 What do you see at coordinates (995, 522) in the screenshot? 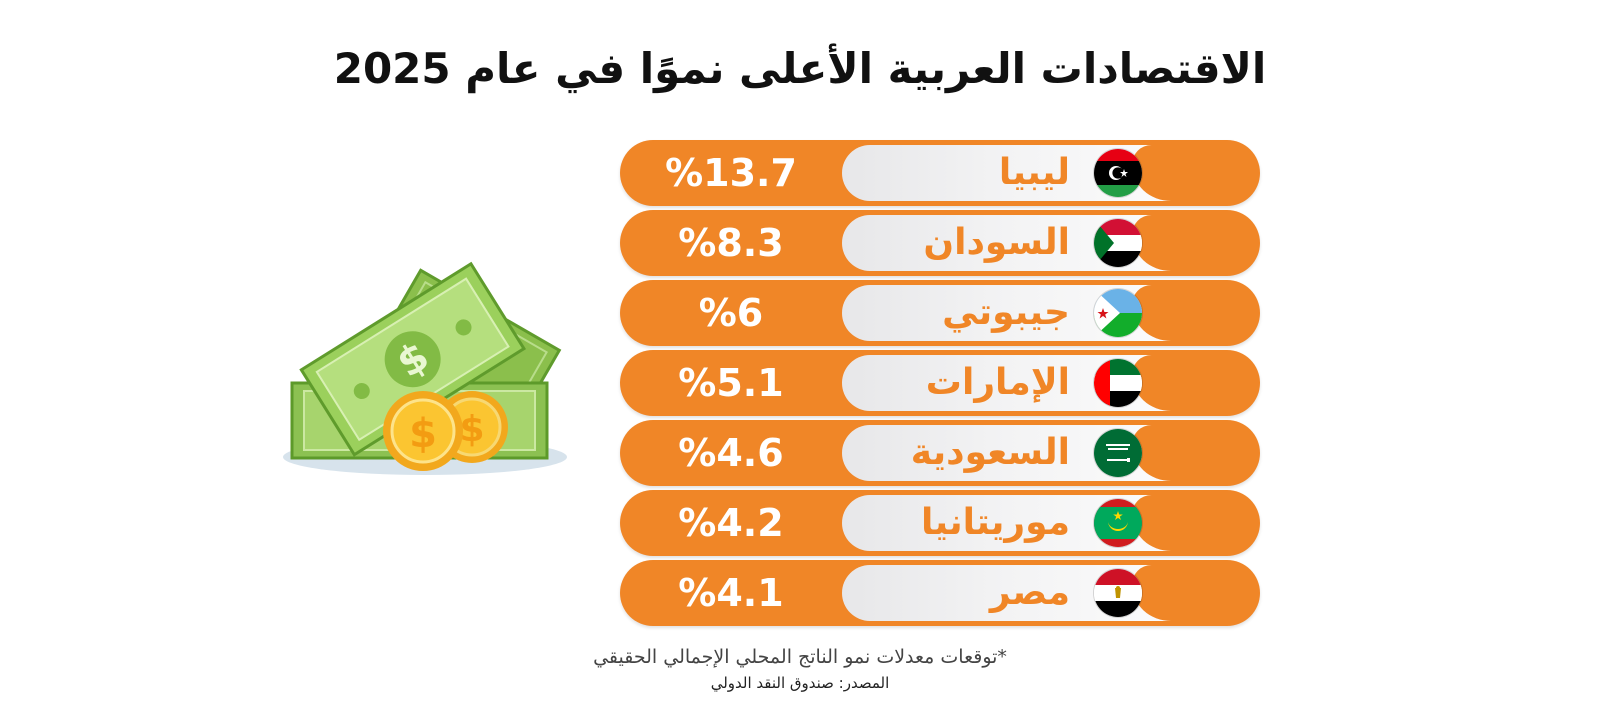
I see `country-label: موريتانيا` at bounding box center [995, 522].